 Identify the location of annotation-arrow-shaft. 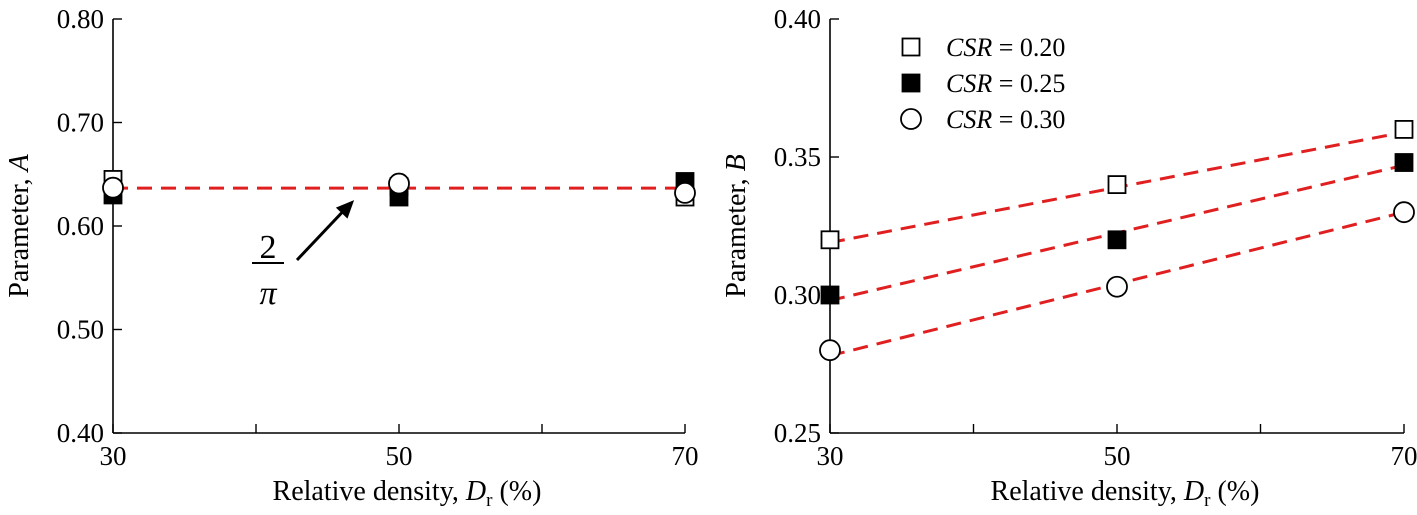
(321, 234).